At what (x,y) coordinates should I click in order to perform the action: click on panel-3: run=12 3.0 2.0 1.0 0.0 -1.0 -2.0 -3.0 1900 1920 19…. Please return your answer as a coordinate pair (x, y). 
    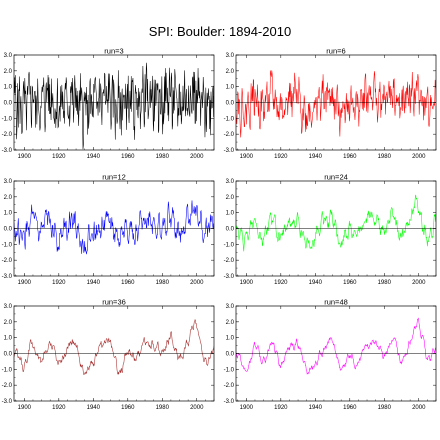
    Looking at the image, I should click on (108, 229).